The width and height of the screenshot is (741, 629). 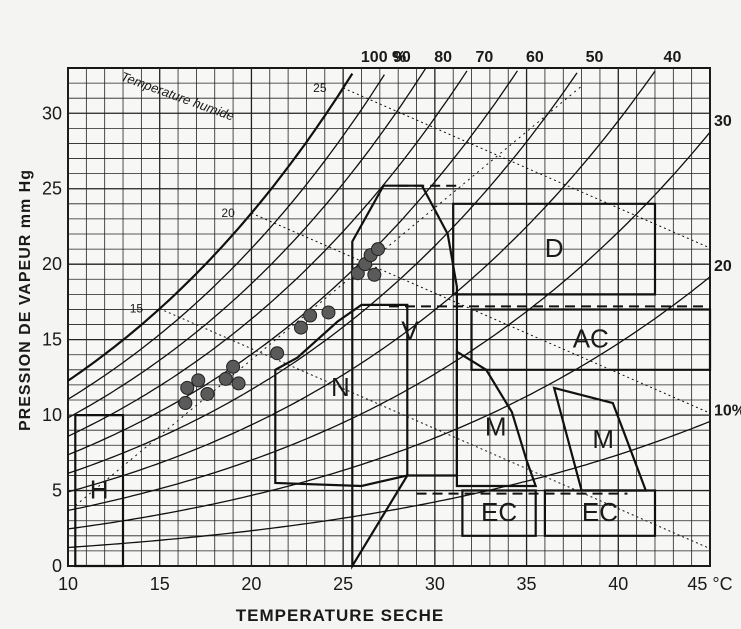 What do you see at coordinates (320, 88) in the screenshot?
I see `wet-bulb-label: 25` at bounding box center [320, 88].